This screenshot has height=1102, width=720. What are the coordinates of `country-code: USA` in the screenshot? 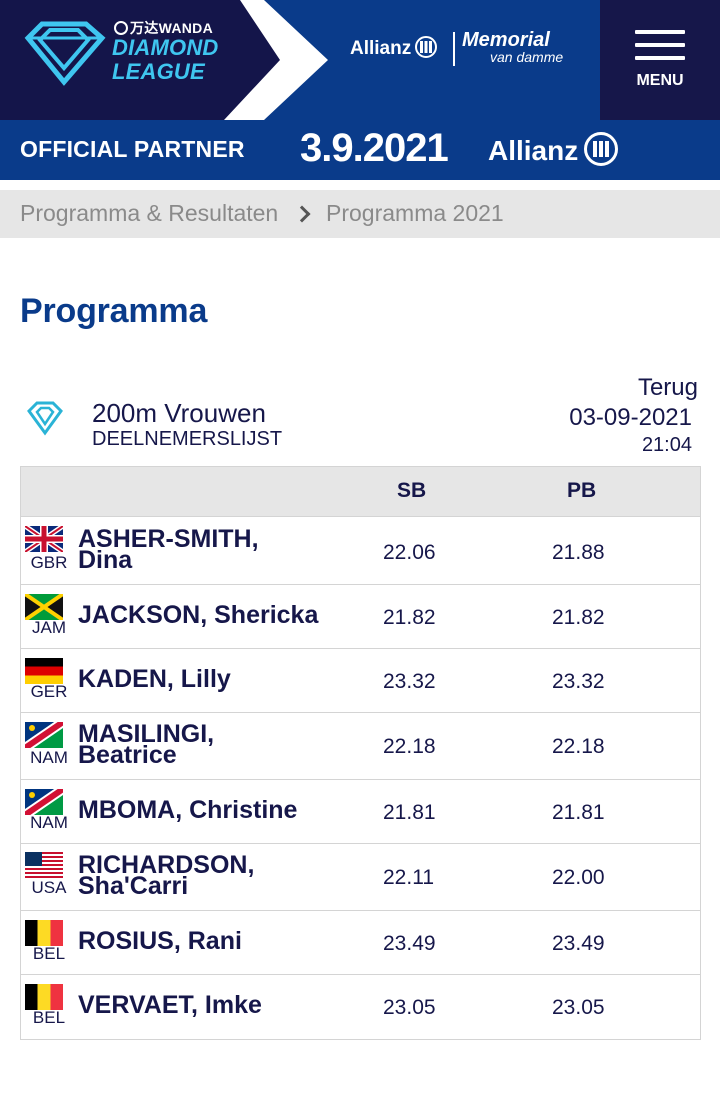 It's located at (49, 887).